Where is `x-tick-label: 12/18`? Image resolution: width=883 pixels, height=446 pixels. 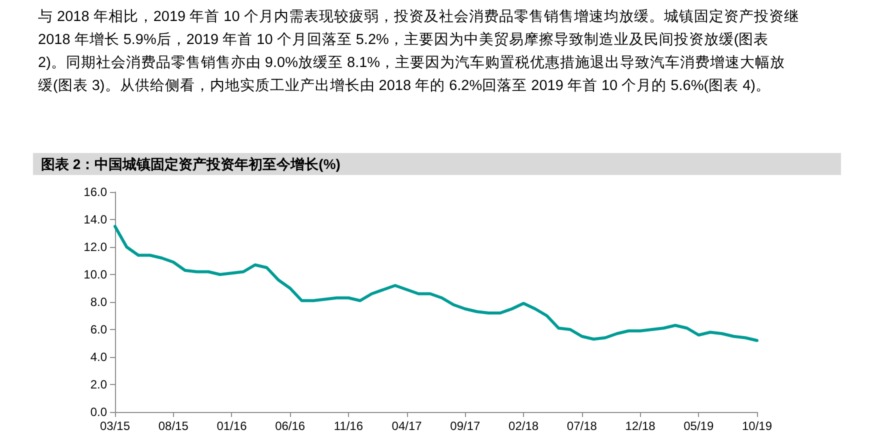
x-tick-label: 12/18 is located at coordinates (640, 426).